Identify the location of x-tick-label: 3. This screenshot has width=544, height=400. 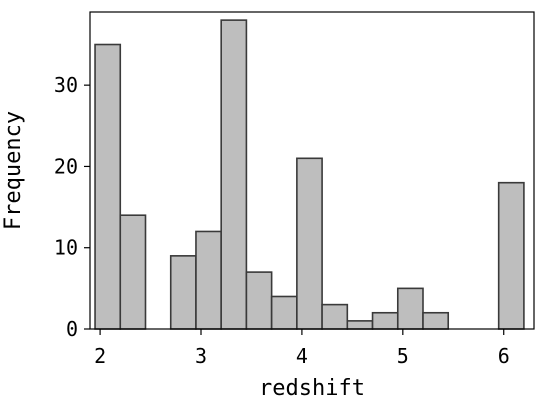
(201, 356).